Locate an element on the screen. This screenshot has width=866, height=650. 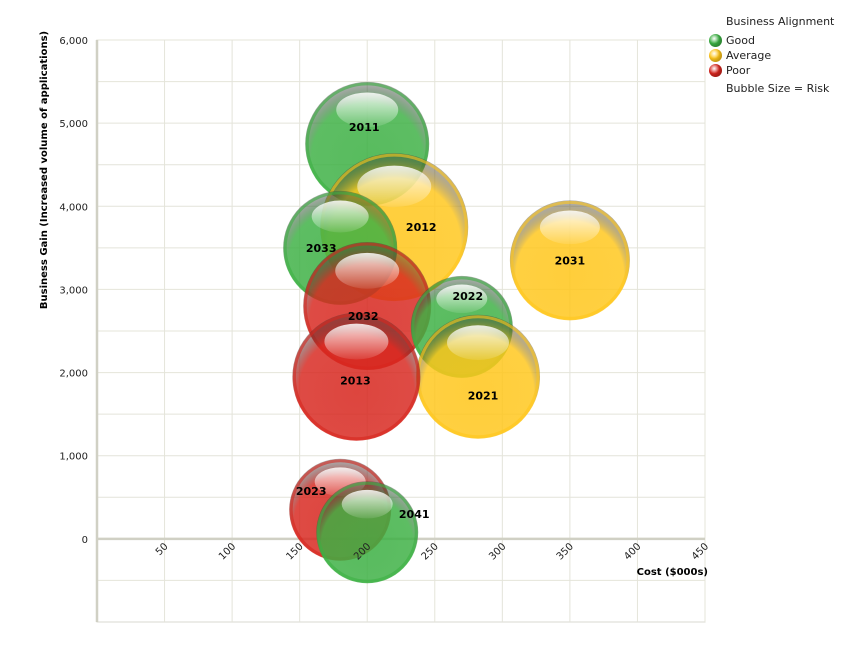
bubble-2013 is located at coordinates (356, 376).